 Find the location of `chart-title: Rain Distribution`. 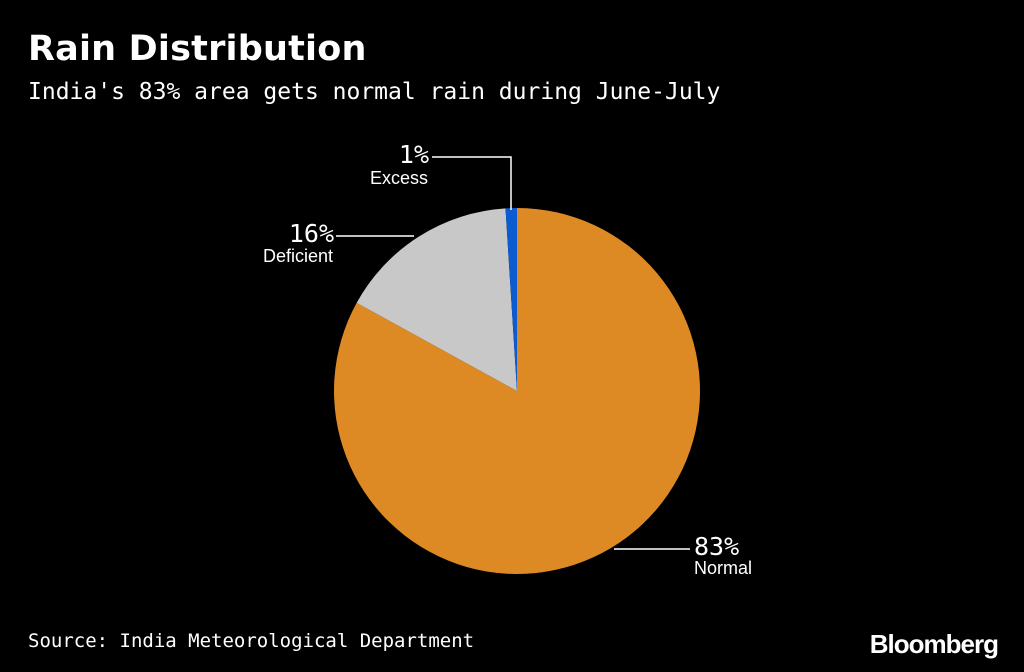

chart-title: Rain Distribution is located at coordinates (197, 49).